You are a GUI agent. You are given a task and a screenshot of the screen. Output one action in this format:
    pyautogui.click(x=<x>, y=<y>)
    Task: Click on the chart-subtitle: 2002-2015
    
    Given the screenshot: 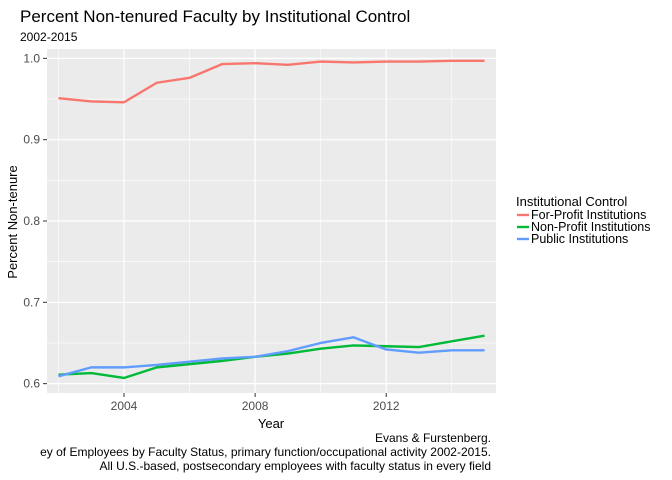 What is the action you would take?
    pyautogui.click(x=49, y=37)
    